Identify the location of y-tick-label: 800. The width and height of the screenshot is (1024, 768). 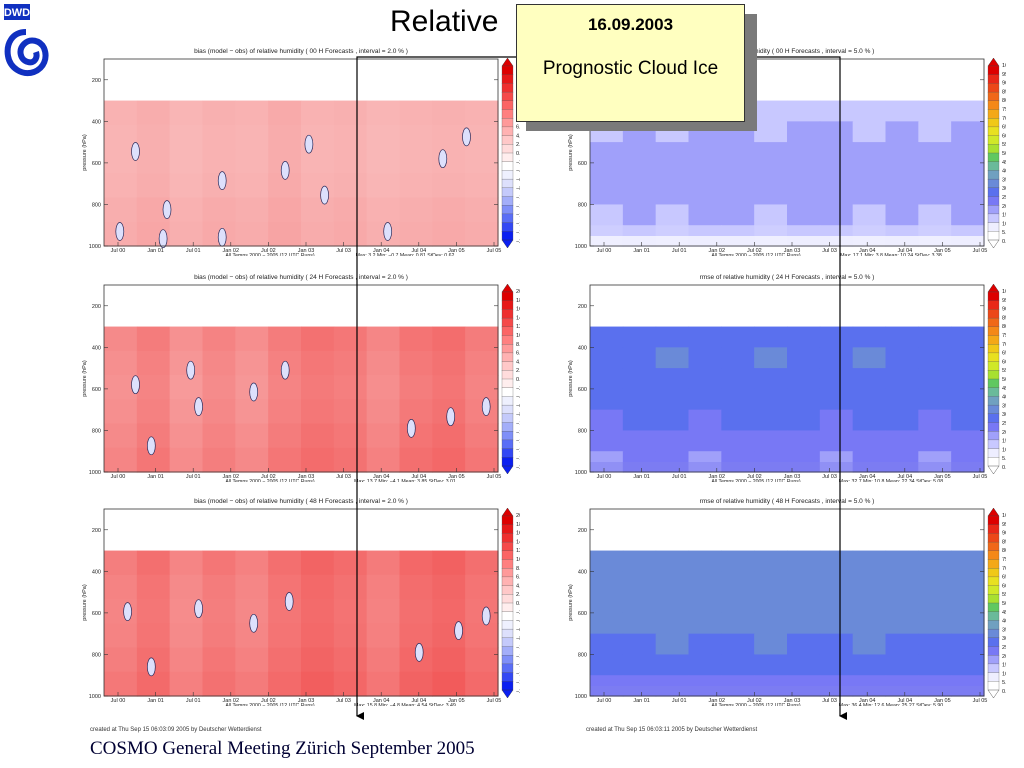
(96, 655).